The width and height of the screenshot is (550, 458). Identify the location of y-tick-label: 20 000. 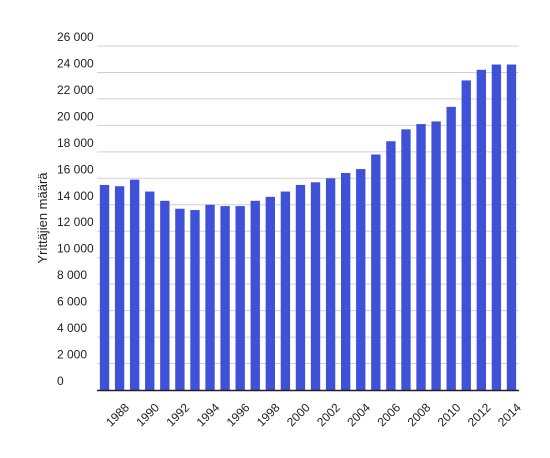
(75, 116).